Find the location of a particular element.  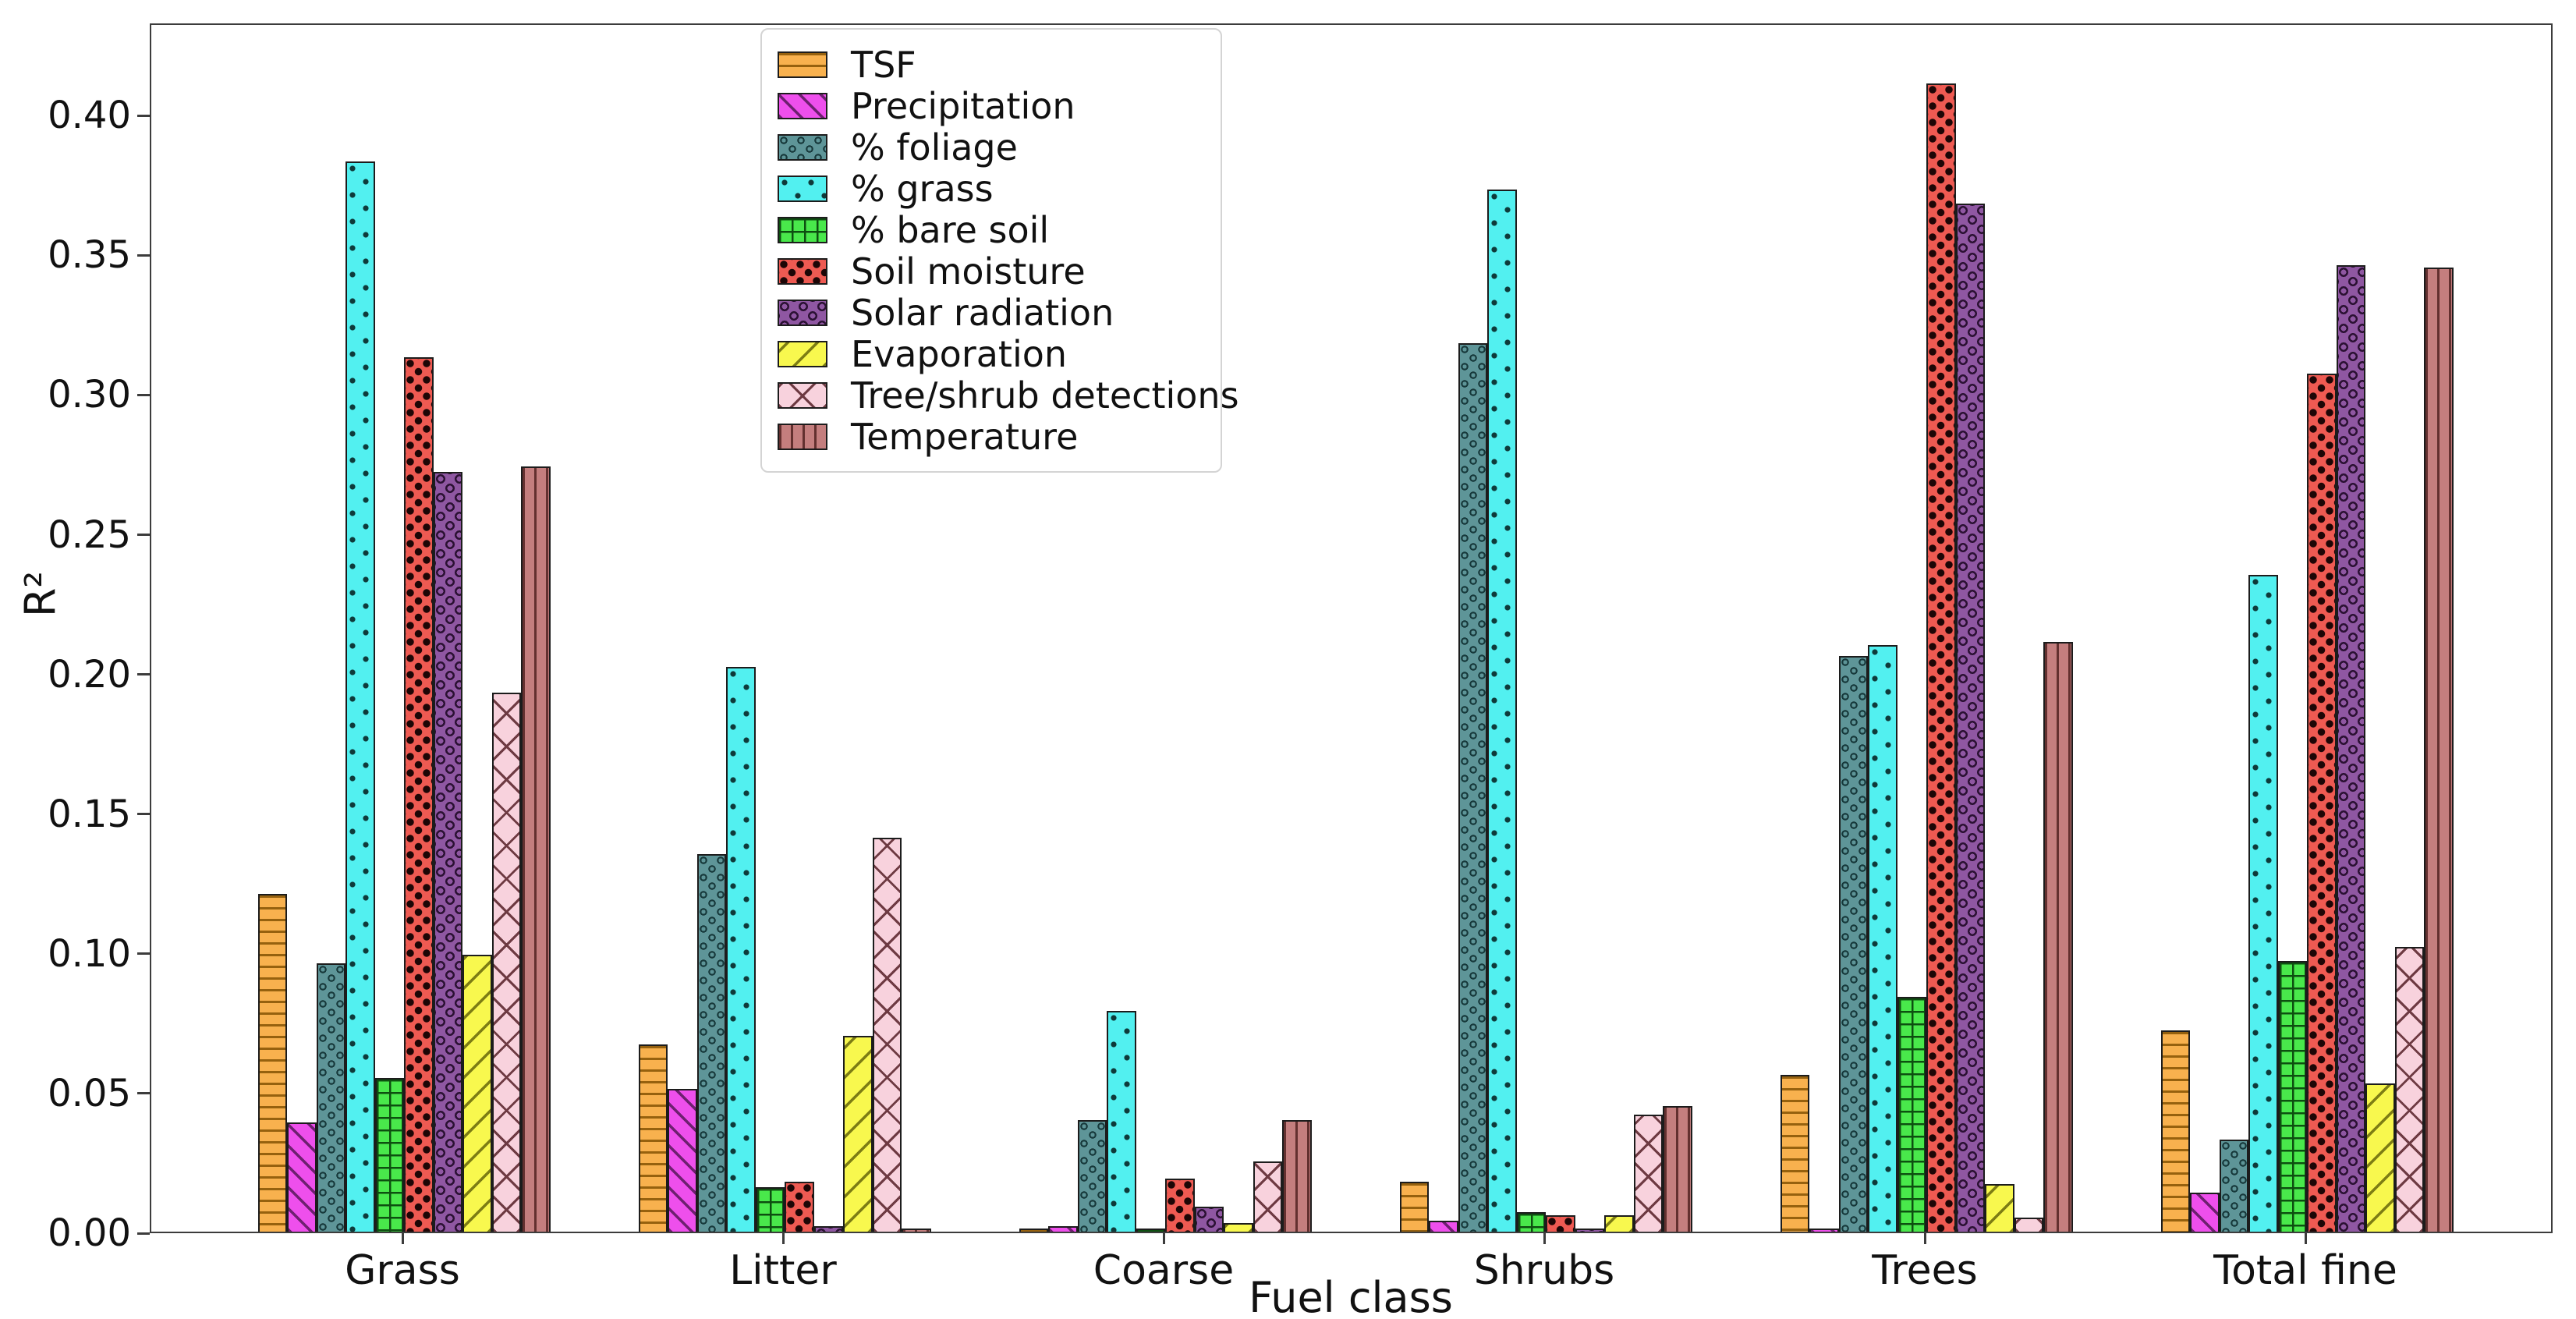

bar-solar-radiation-trees is located at coordinates (1970, 717).